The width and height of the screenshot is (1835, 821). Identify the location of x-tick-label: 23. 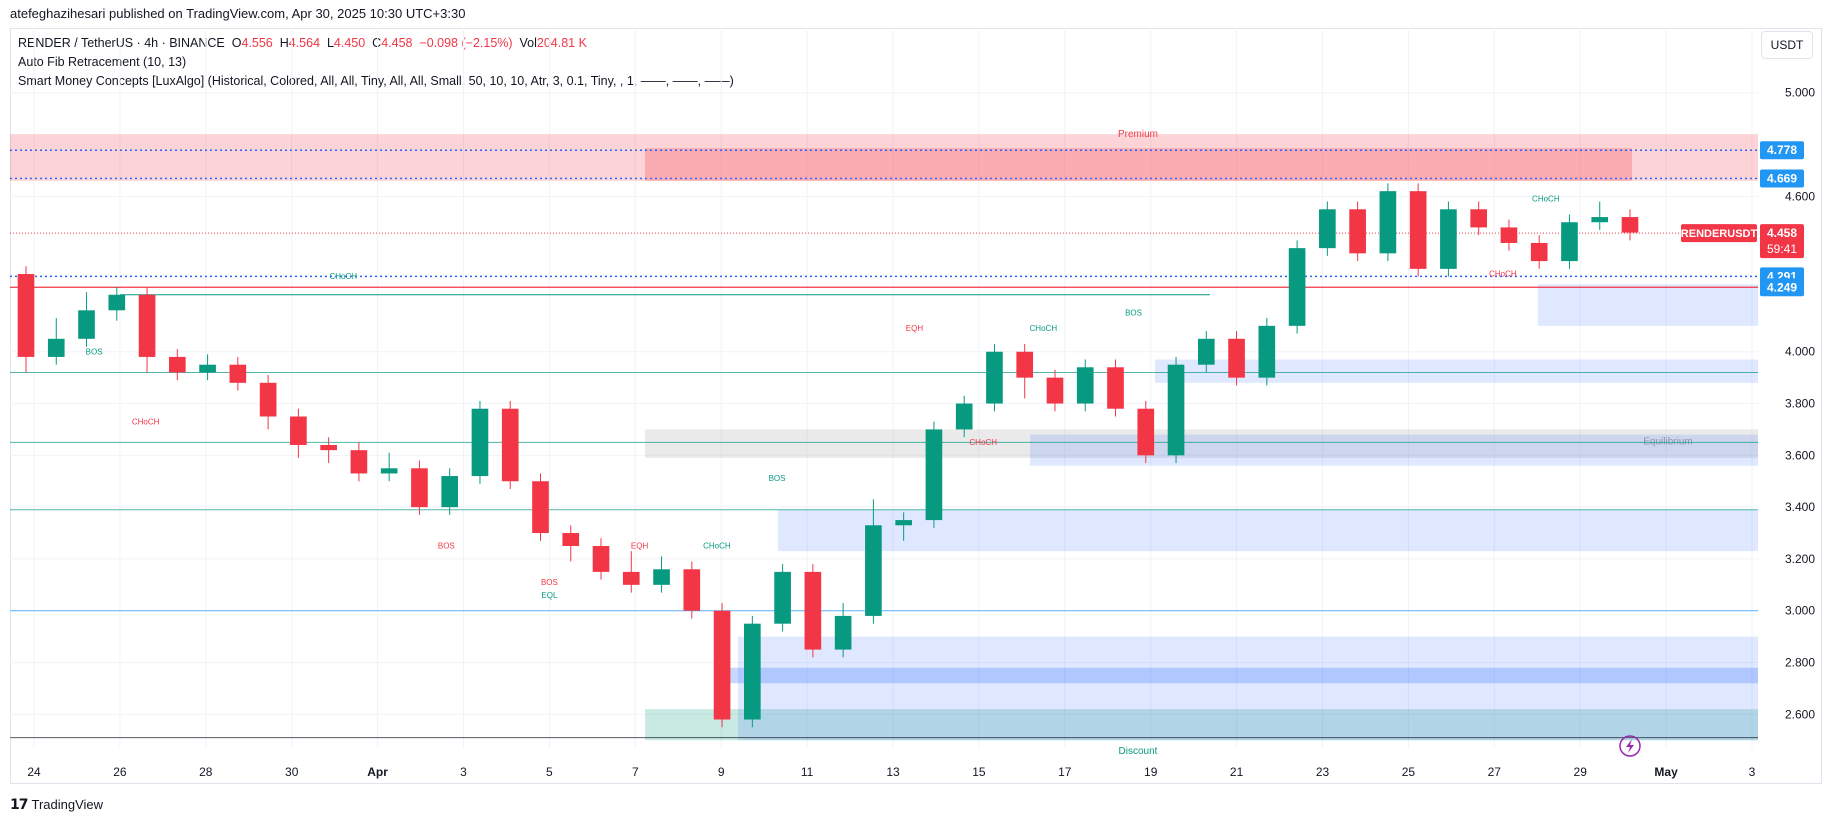
(1323, 772).